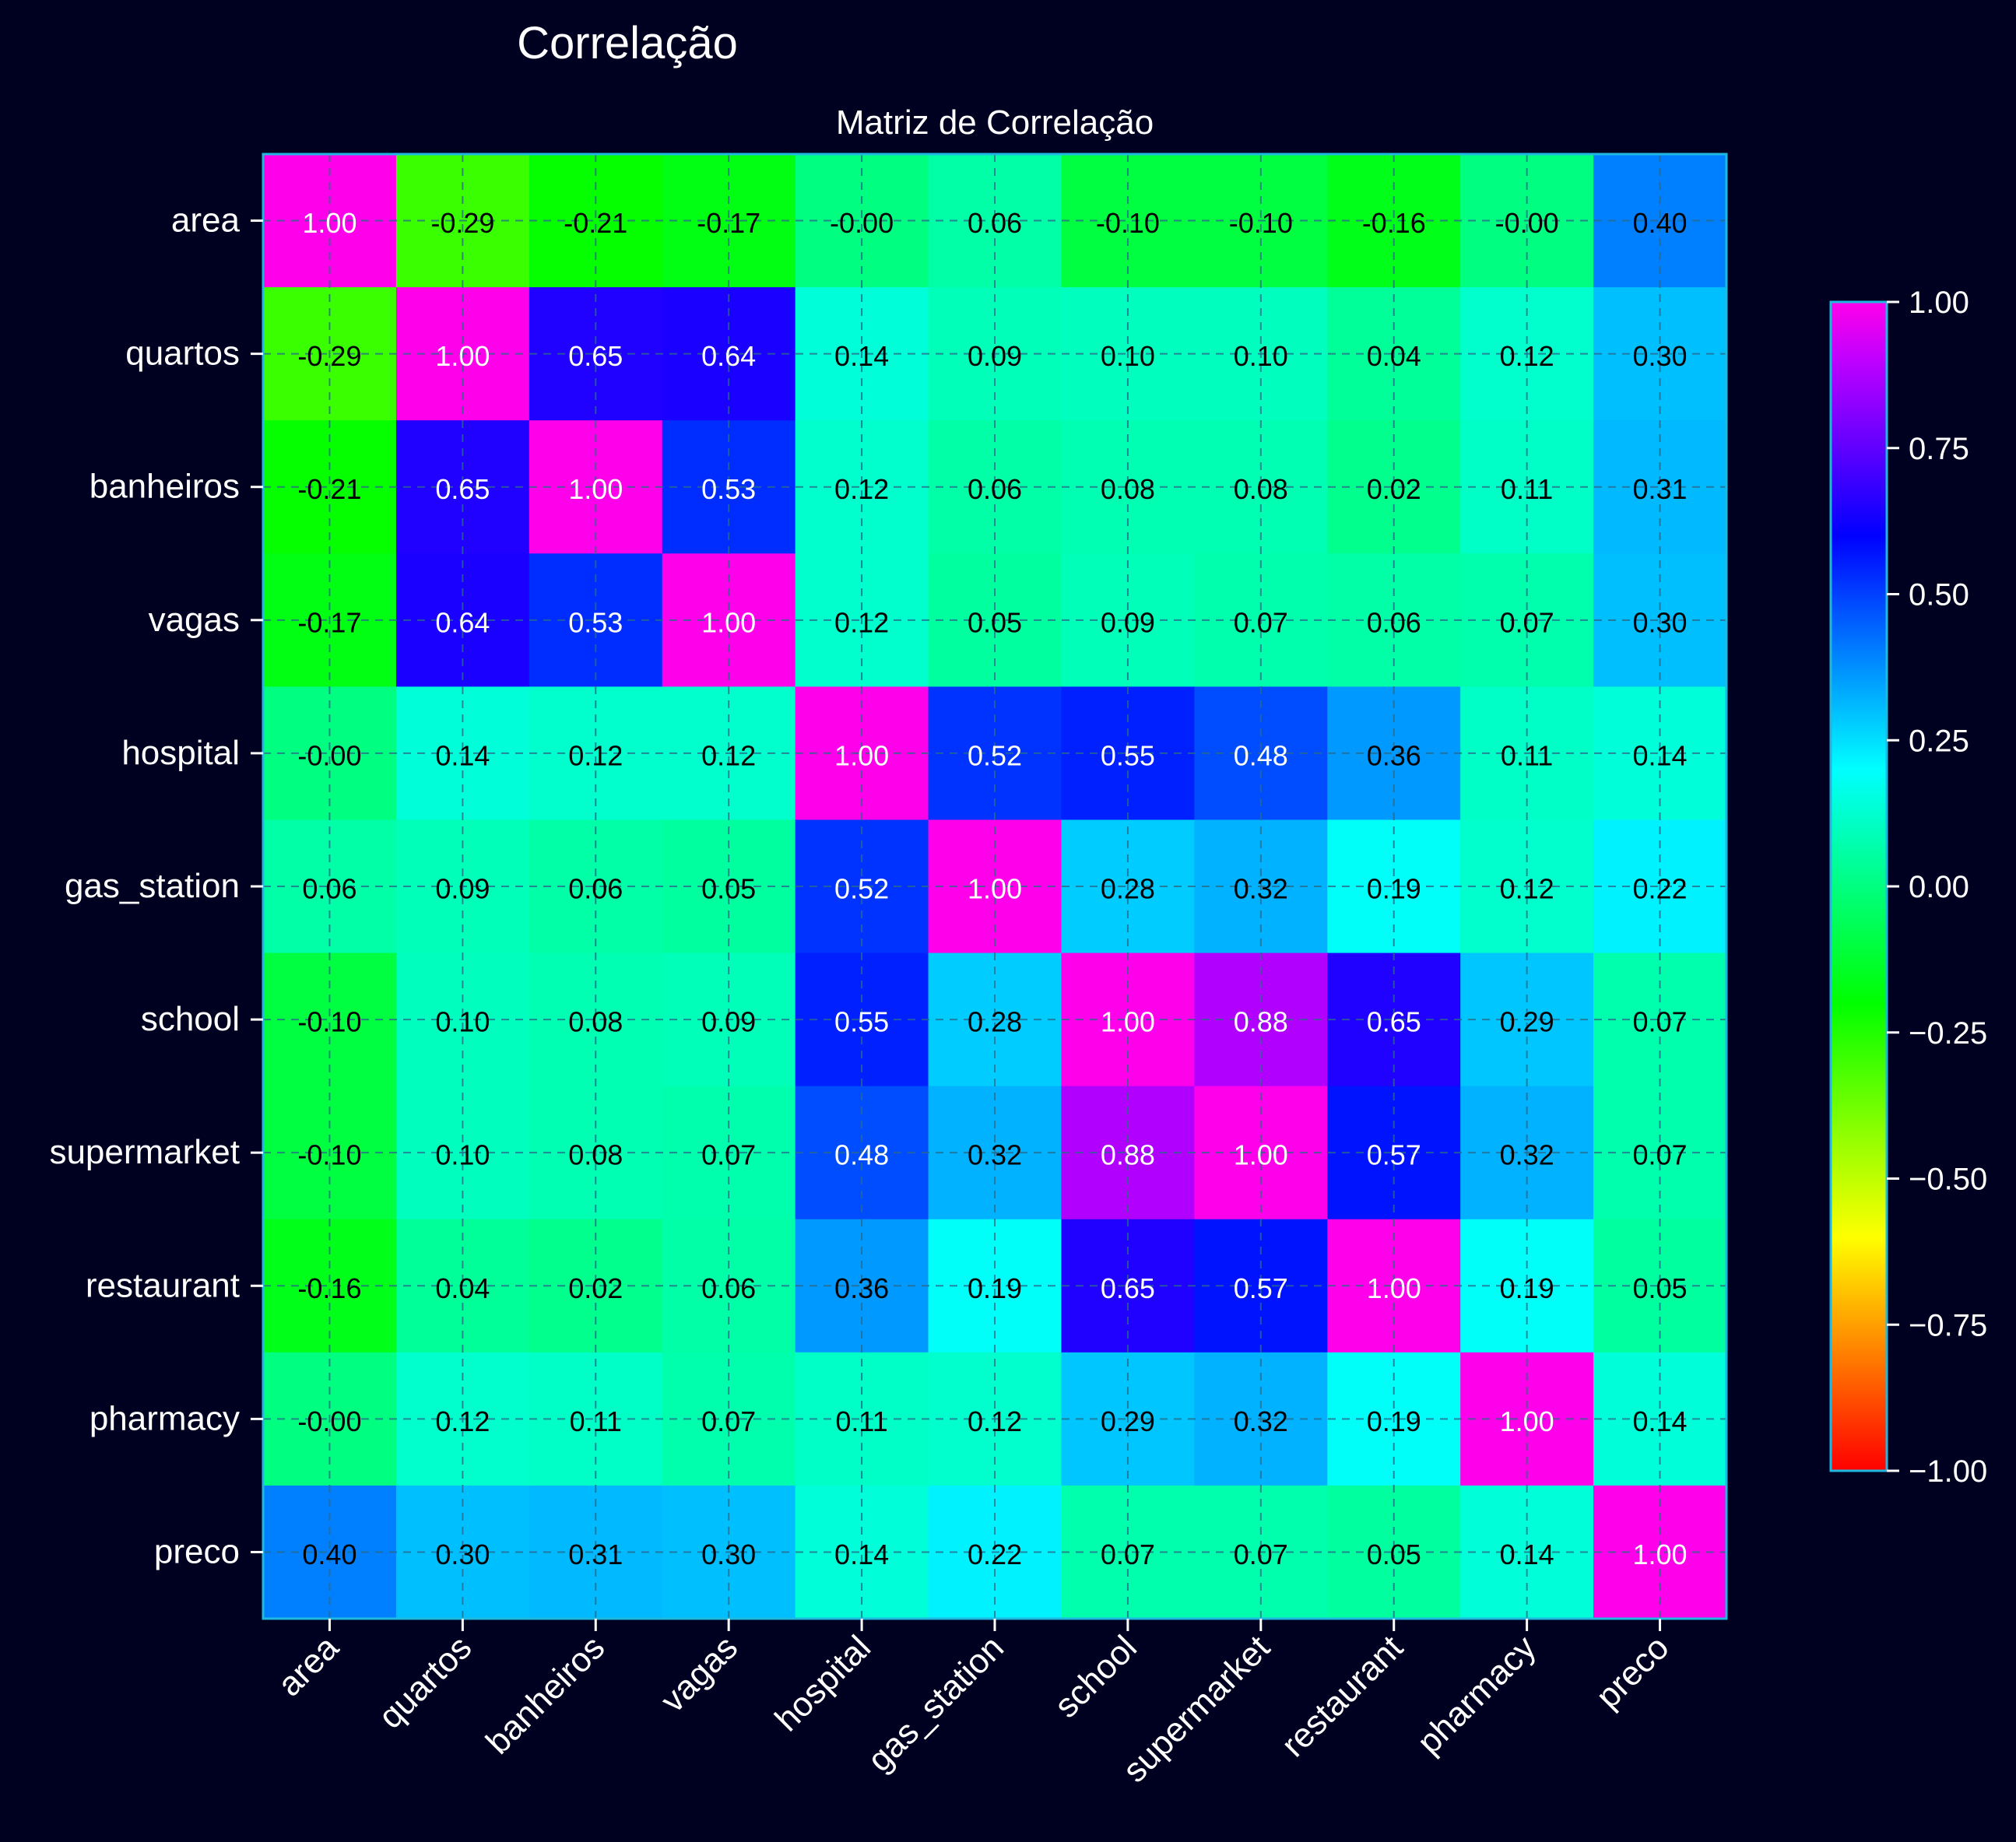 This screenshot has height=1842, width=2016. Describe the element at coordinates (862, 221) in the screenshot. I see `heatmap-cell-area-hospital` at that location.